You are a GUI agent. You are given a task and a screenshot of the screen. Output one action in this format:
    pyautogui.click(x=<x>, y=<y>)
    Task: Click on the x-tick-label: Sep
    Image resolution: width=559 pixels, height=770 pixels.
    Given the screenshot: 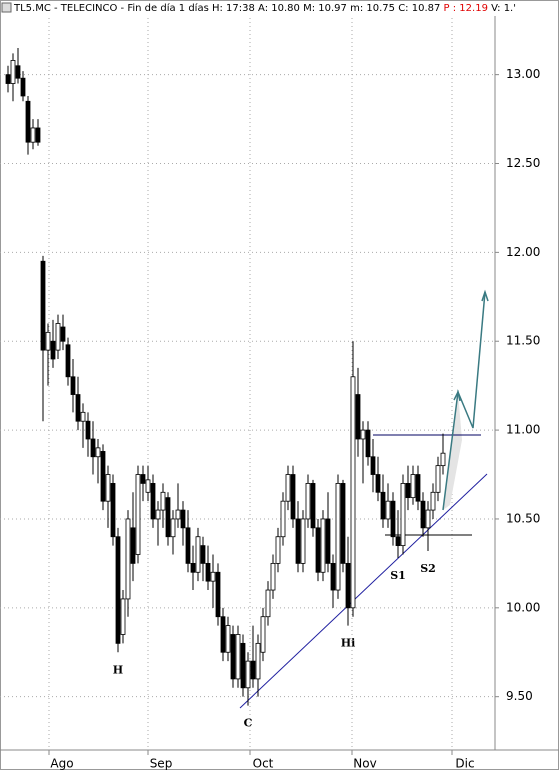 What is the action you would take?
    pyautogui.click(x=161, y=763)
    